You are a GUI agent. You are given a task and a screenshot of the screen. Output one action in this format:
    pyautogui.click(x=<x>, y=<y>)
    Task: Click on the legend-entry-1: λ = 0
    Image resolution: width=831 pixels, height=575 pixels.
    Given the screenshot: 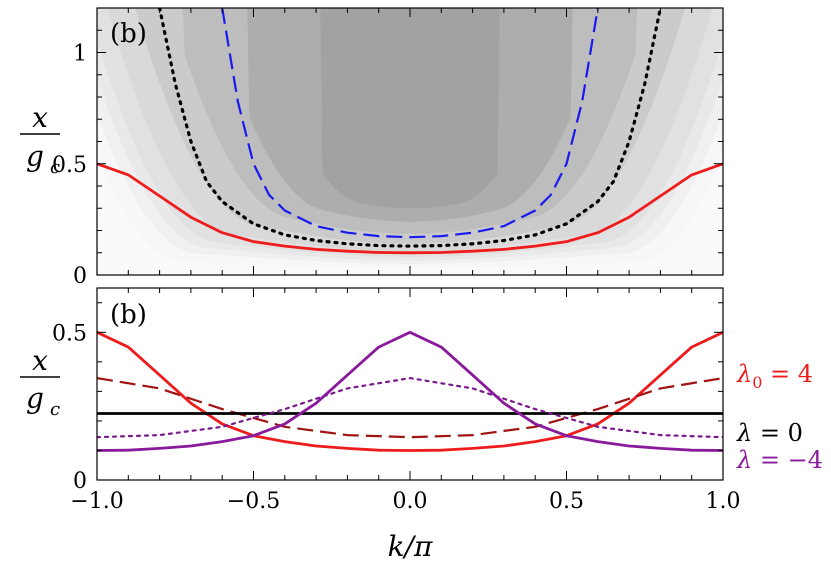 What is the action you would take?
    pyautogui.click(x=769, y=433)
    